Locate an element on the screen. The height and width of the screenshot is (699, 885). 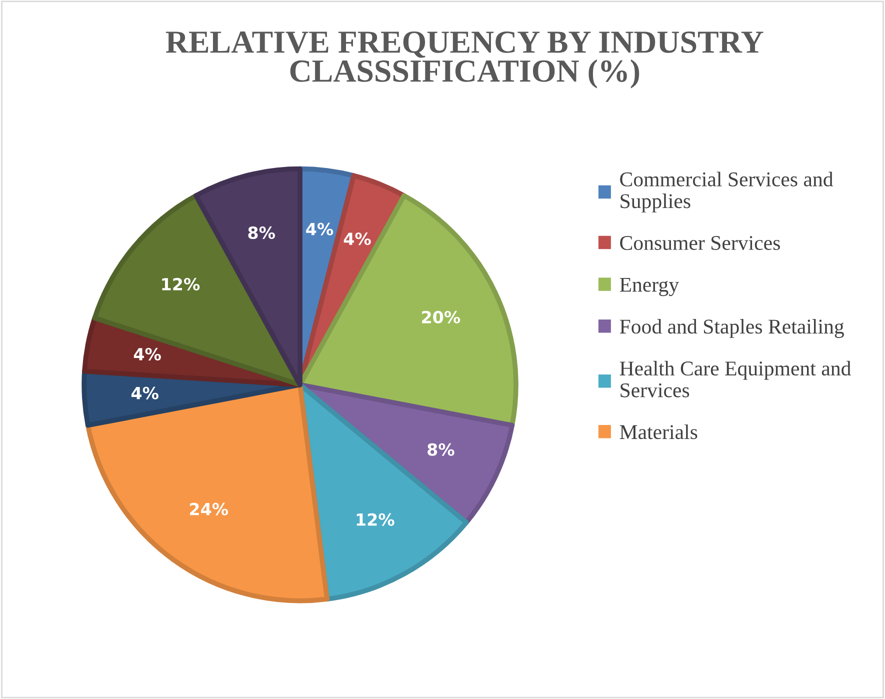
legend-label: Energy is located at coordinates (649, 287).